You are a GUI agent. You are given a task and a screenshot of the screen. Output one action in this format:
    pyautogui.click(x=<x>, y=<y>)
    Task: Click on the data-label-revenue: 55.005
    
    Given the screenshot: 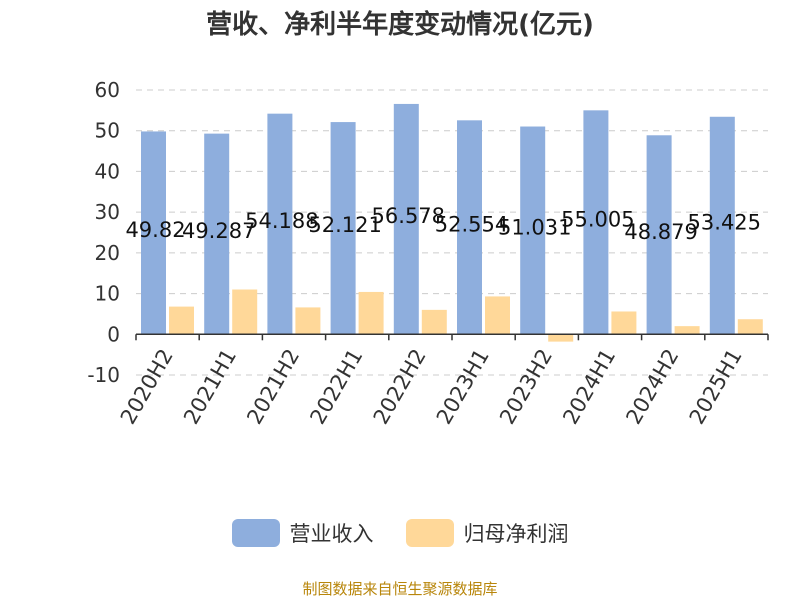 What is the action you would take?
    pyautogui.click(x=597, y=219)
    